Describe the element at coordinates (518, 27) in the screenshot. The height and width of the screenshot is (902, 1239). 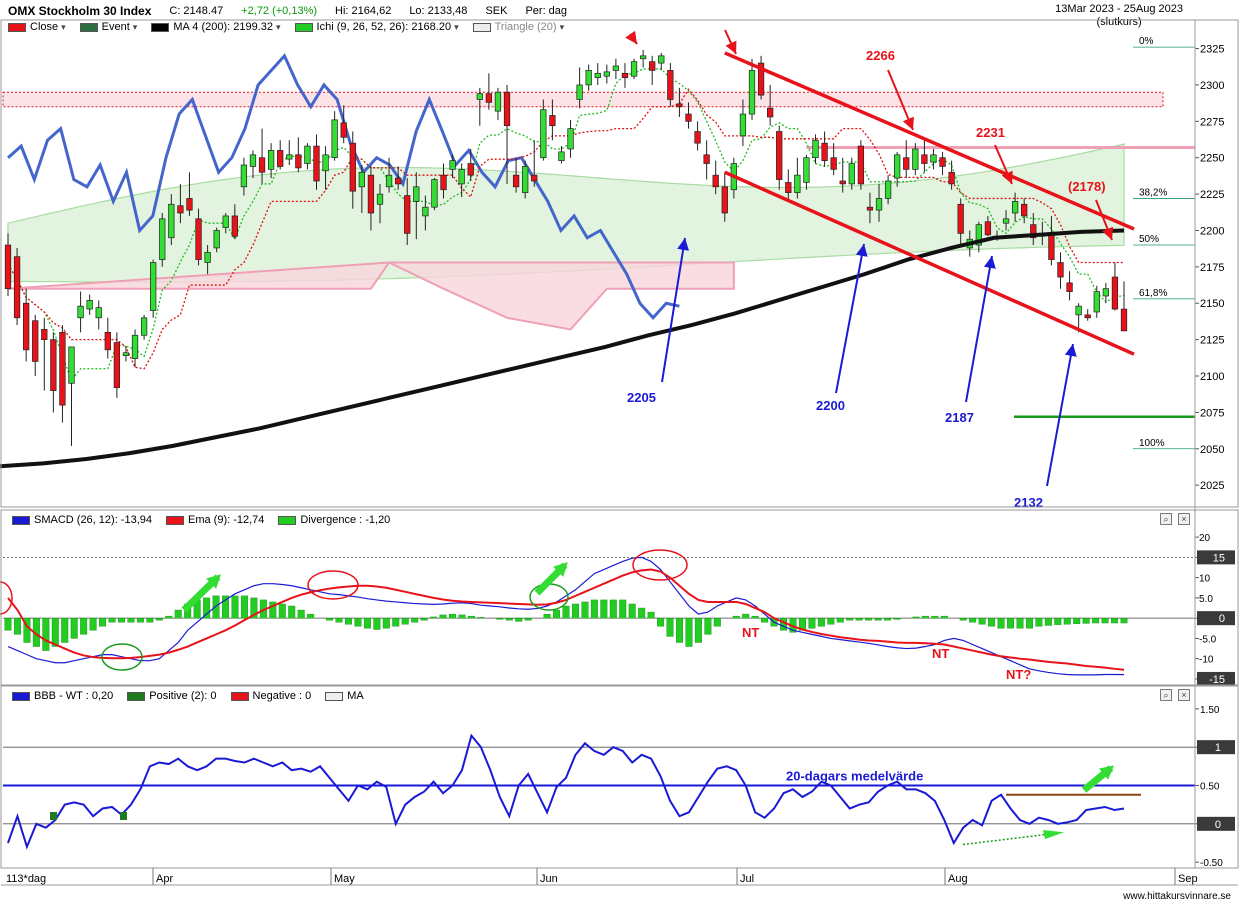
I see `main-legend-item: Triangle (20) ▾` at that location.